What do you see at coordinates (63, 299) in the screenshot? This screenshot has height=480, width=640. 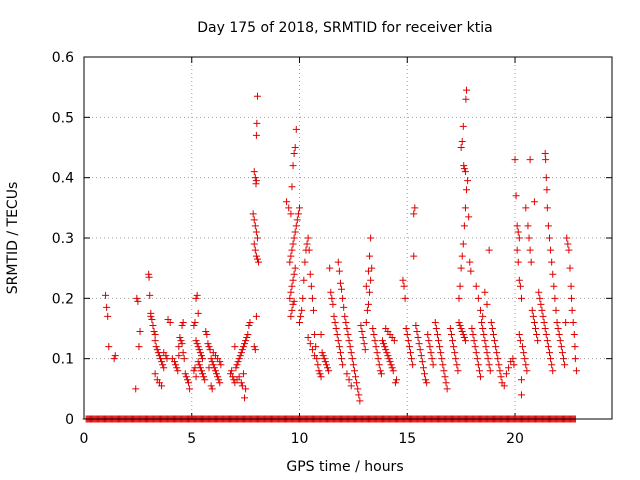 I see `y-tick-label: 0.2` at bounding box center [63, 299].